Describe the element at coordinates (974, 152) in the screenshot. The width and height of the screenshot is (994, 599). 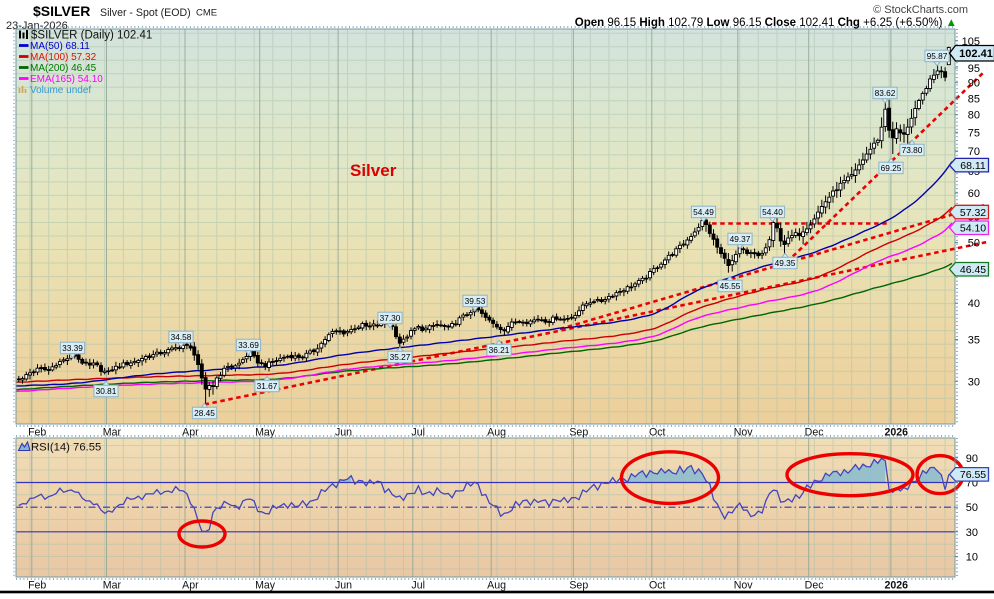
I see `svg-text: 70` at that location.